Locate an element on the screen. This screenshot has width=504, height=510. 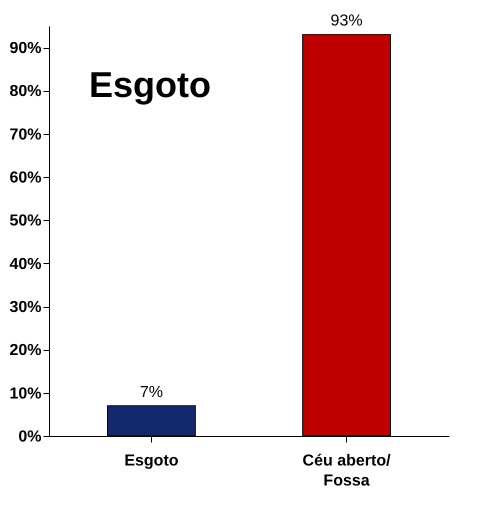
y-tick-label: 40% is located at coordinates (25, 264).